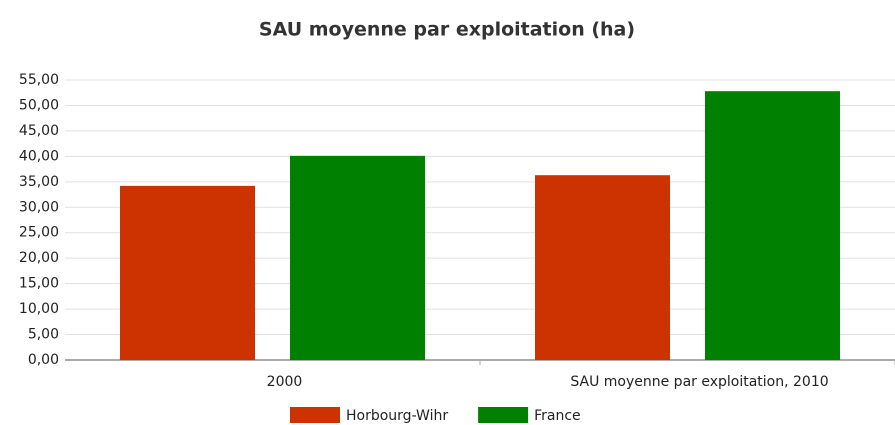  What do you see at coordinates (43, 335) in the screenshot?
I see `y-tick-label: 5,00` at bounding box center [43, 335].